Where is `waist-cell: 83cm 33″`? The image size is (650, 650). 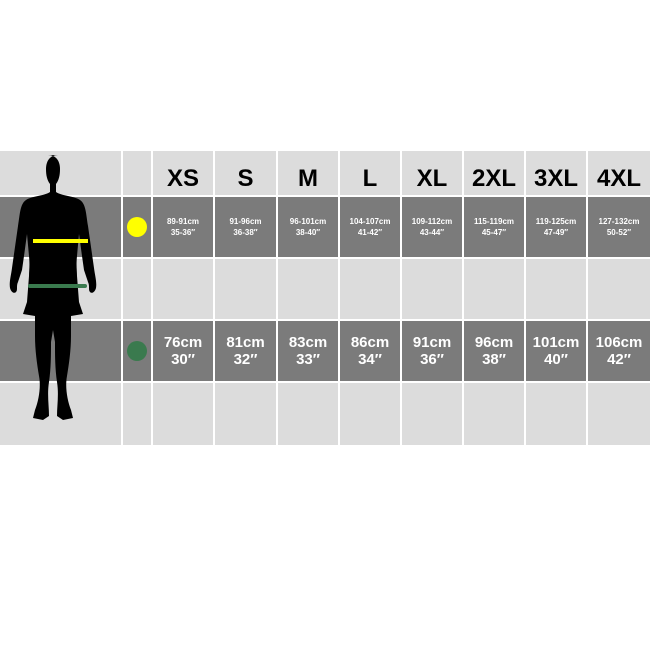
waist-cell: 83cm 33″ is located at coordinates (308, 351).